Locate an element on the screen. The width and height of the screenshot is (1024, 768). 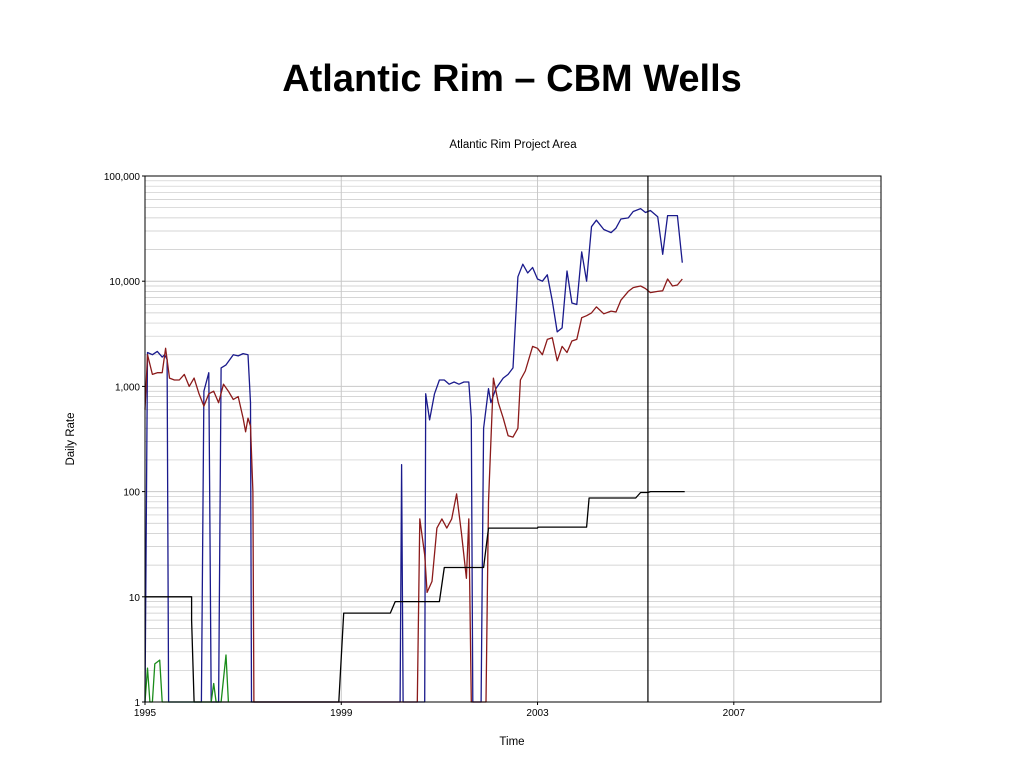
x-tick-label: 1999 is located at coordinates (341, 713).